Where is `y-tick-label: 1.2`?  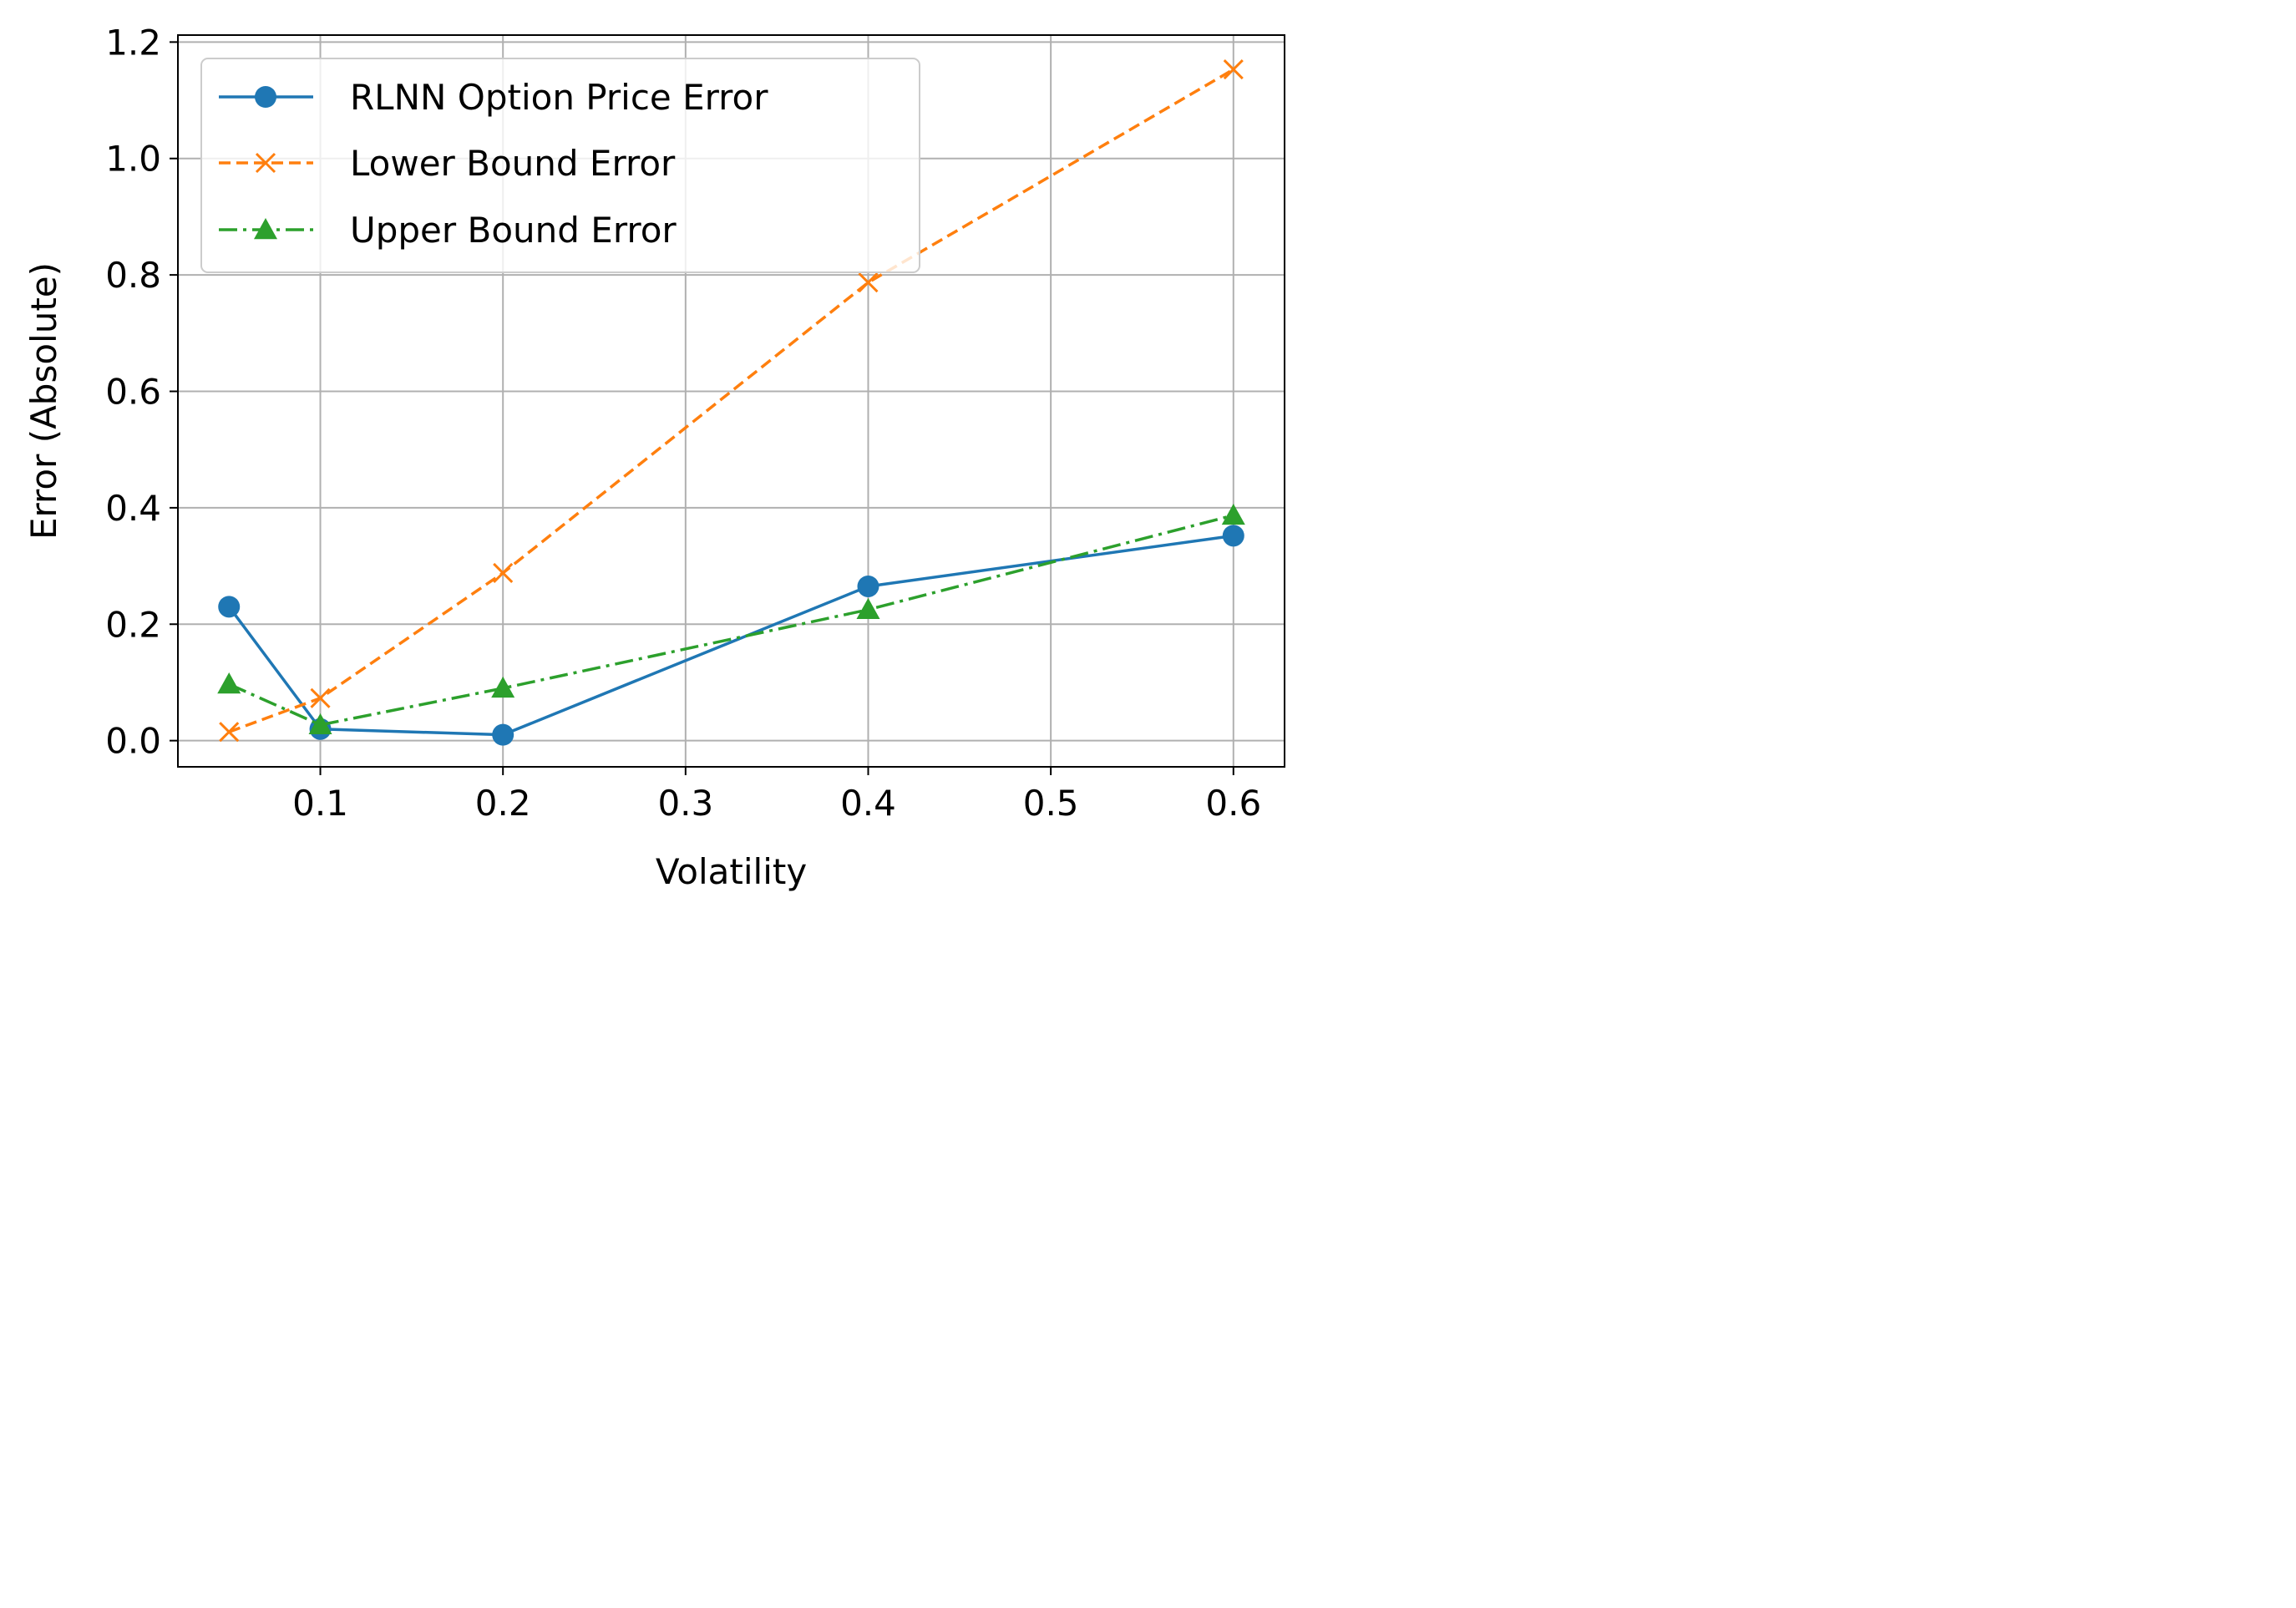 y-tick-label: 1.2 is located at coordinates (133, 42).